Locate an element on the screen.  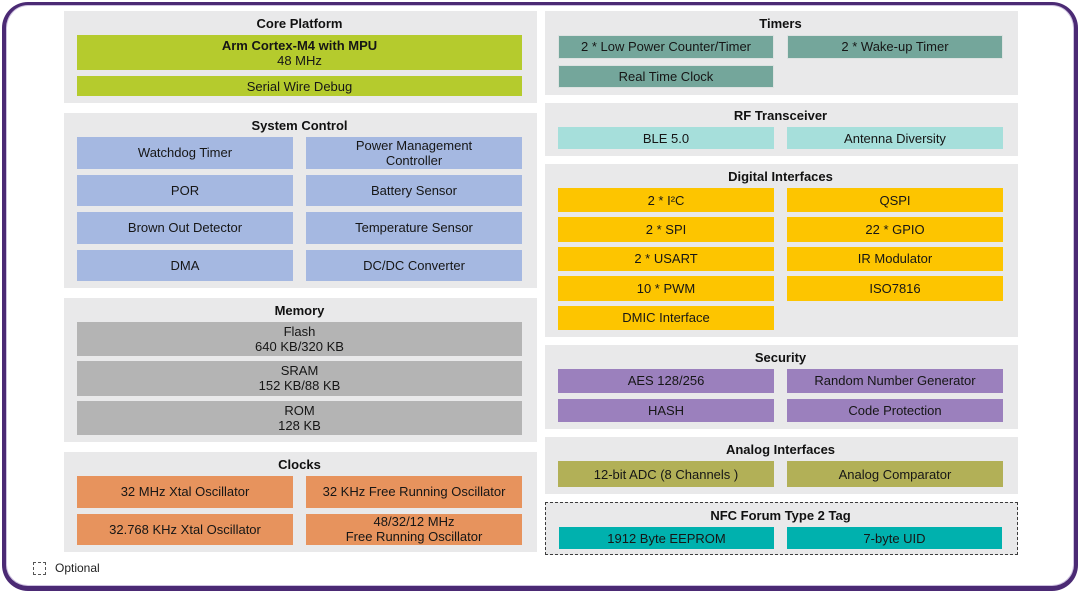
block-por: POR is located at coordinates (185, 190).